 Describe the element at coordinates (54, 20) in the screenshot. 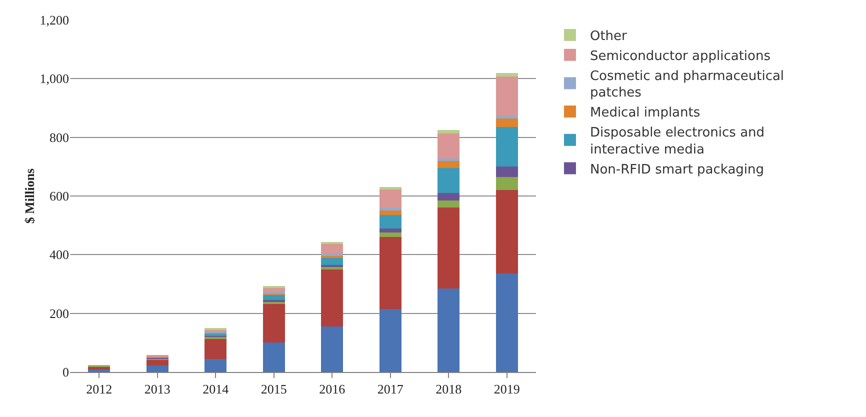

I see `y-tick-label: 1,200` at that location.